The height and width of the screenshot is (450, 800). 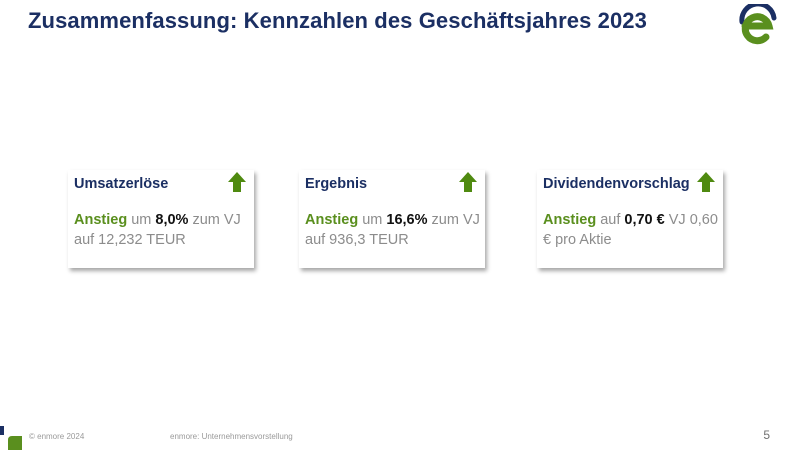 I want to click on footer-presentation-title: enmore: Unternehmensvorstellung, so click(x=231, y=436).